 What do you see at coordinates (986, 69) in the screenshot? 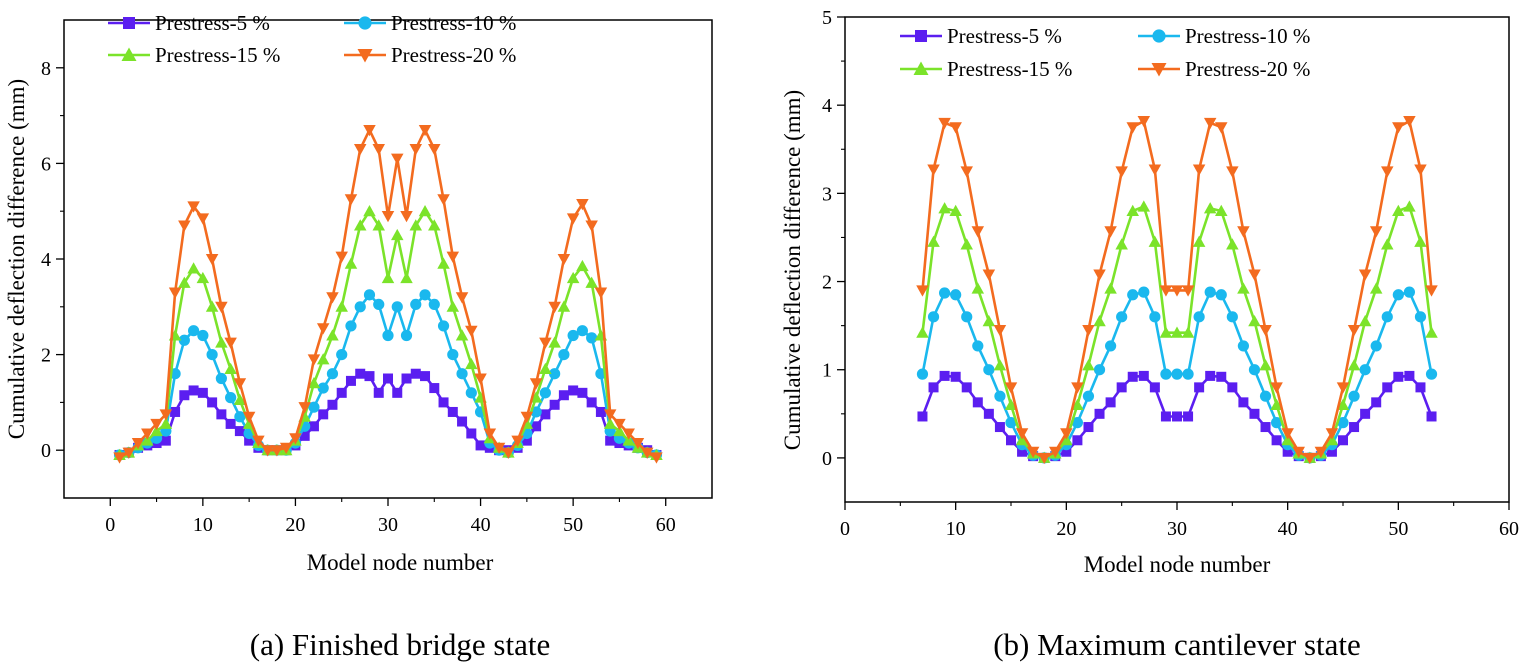
I see `legend-item: Prestress-15 %` at bounding box center [986, 69].